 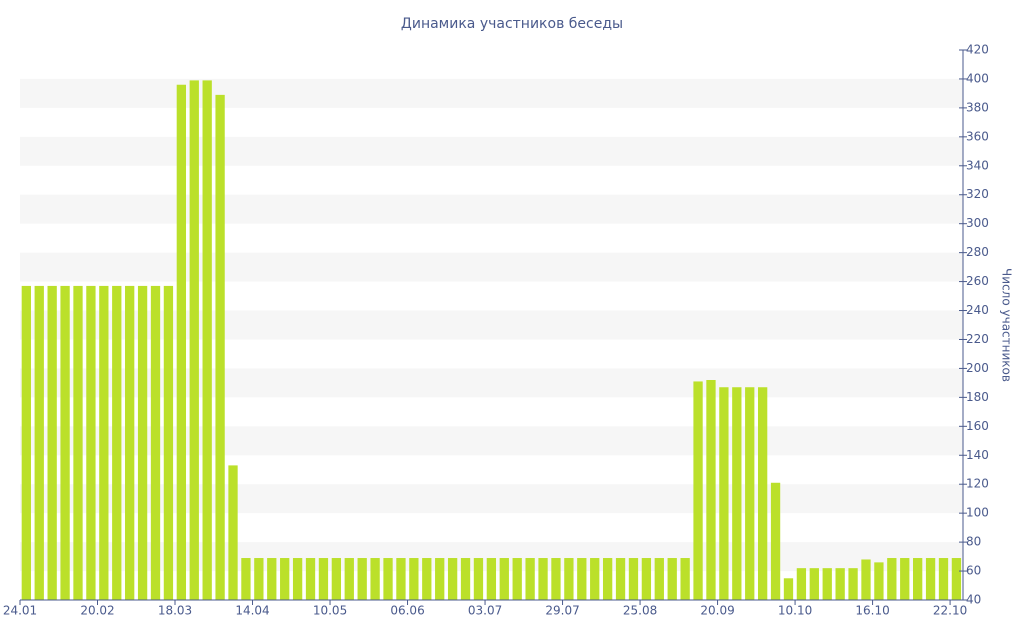 I want to click on x-tick-label: 14.04, so click(x=252, y=611).